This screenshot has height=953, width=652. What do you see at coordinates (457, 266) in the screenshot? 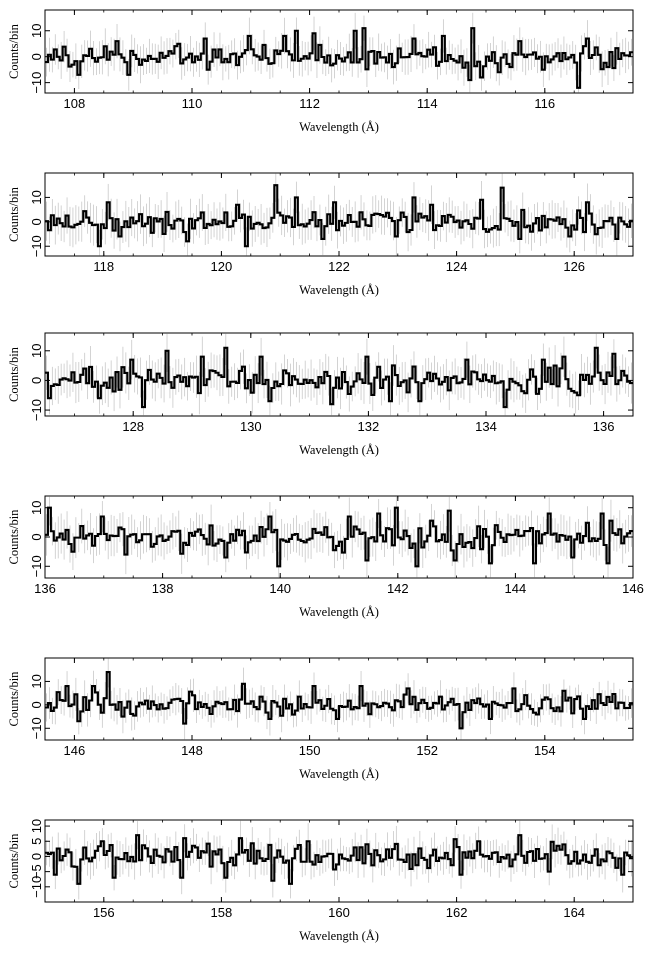
I see `x-tick-label: 124` at bounding box center [457, 266].